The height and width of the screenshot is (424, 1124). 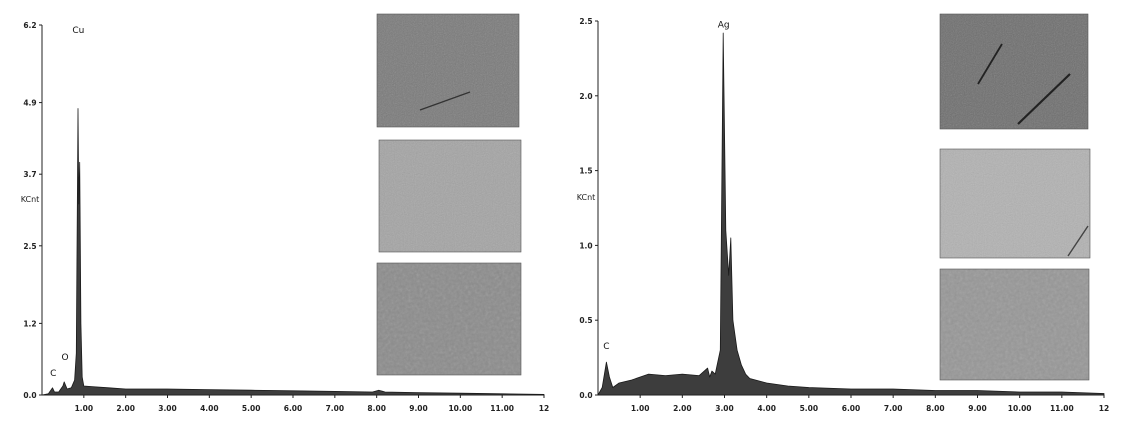 I want to click on y-tick-label: 1.5, so click(x=585, y=171).